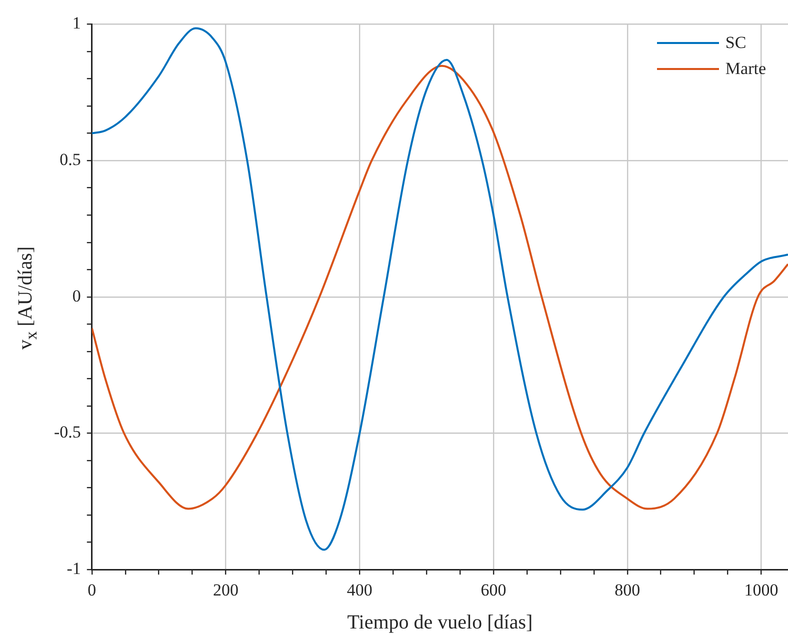 The height and width of the screenshot is (639, 788). I want to click on x-tick-label: 400, so click(359, 590).